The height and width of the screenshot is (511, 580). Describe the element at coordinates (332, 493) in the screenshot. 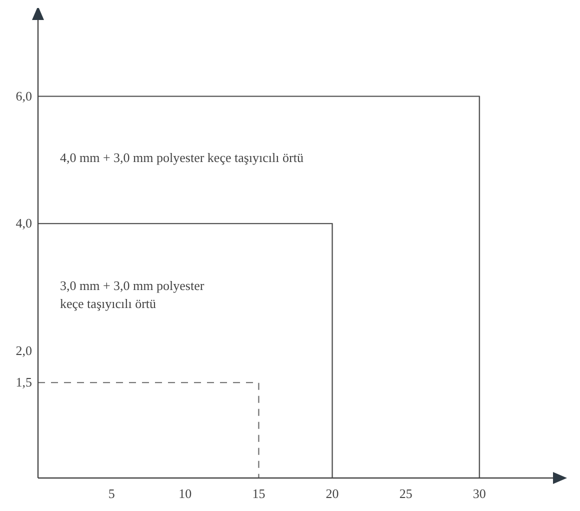

I see `x-tick-label: 20` at that location.